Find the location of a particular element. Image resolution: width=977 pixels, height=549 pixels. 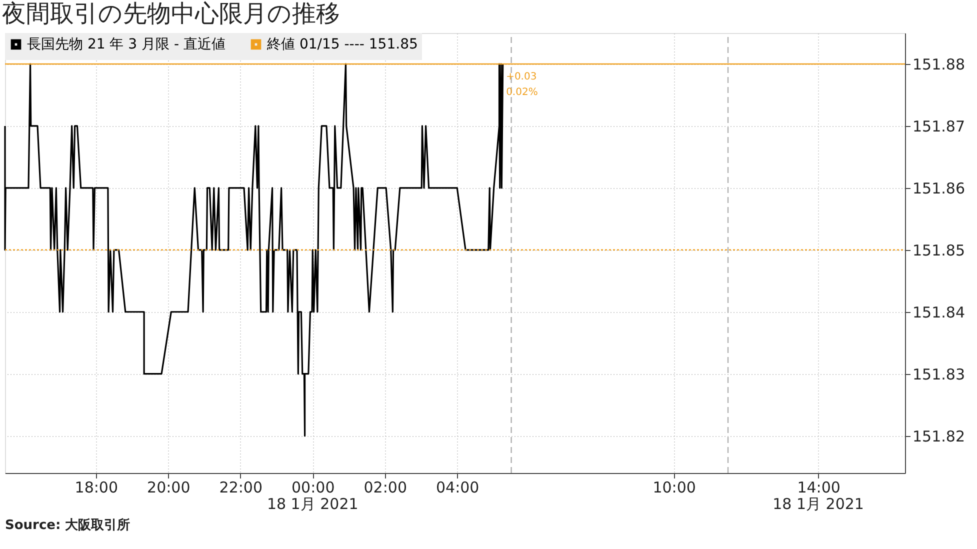

y-tick-label: 151.87 is located at coordinates (938, 126).